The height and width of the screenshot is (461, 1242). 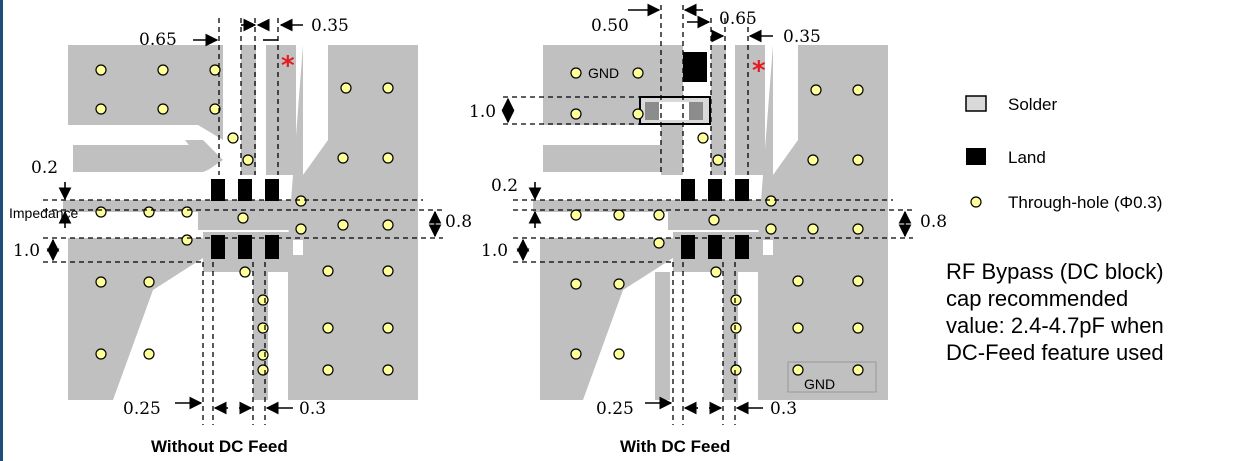 What do you see at coordinates (458, 222) in the screenshot?
I see `left-dim-08: 0.8` at bounding box center [458, 222].